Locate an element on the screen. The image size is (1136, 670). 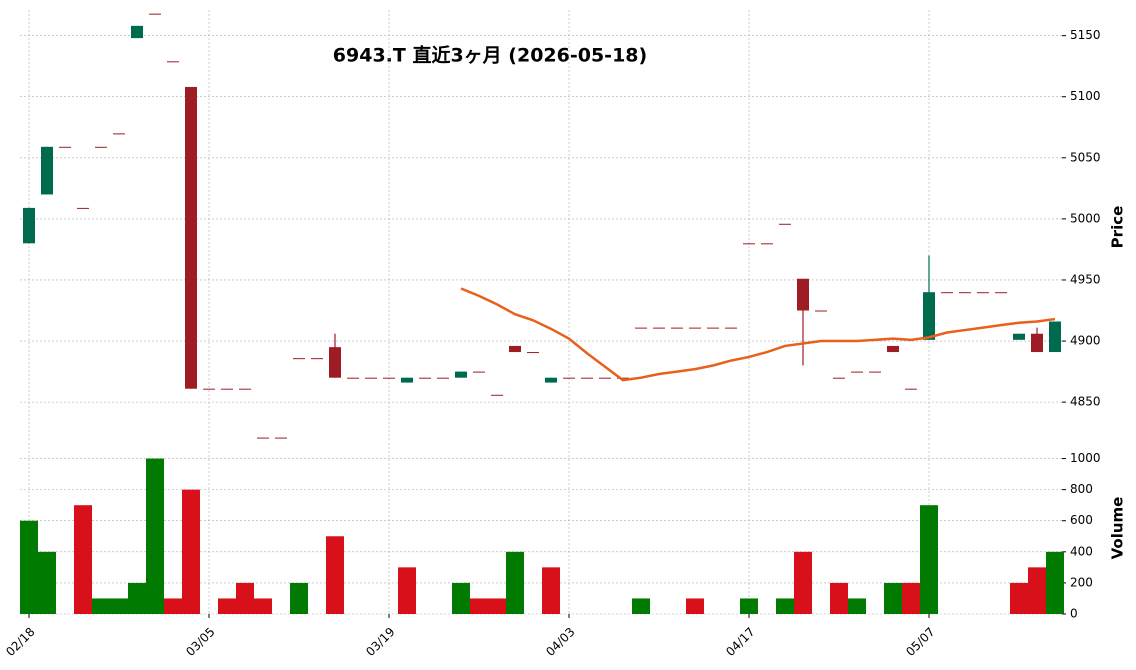
x-tick-label: 02/18 is located at coordinates (20, 642).